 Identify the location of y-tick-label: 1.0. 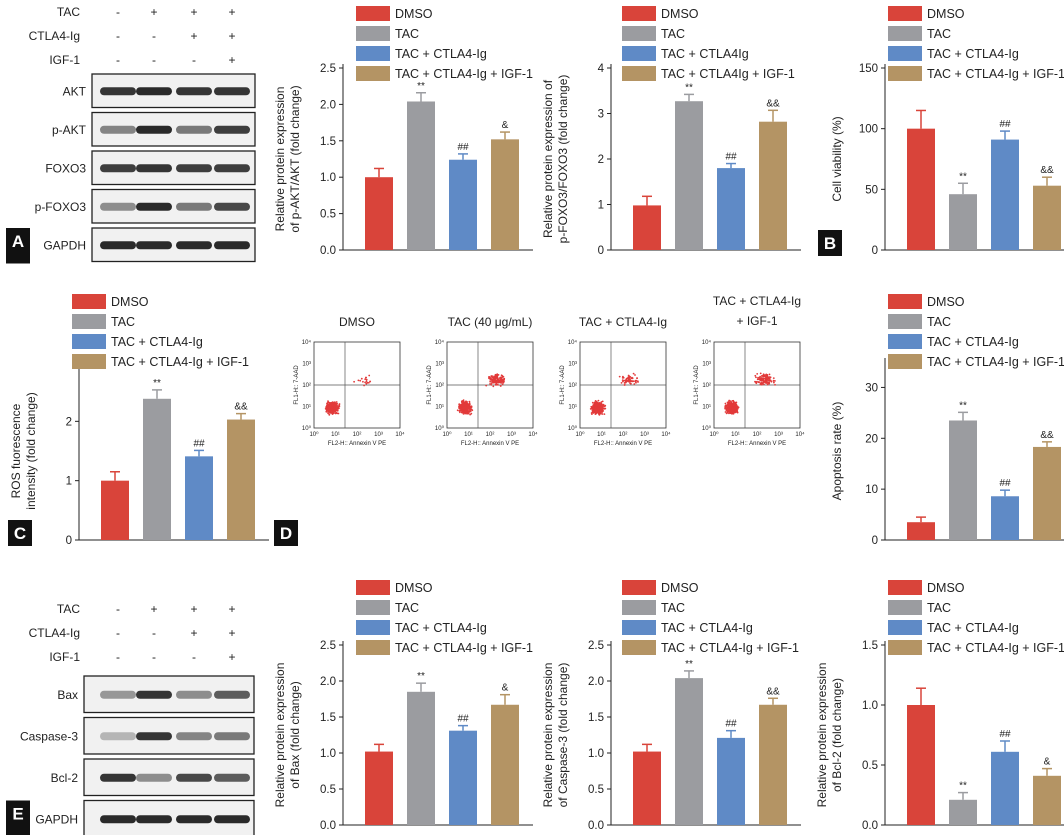
(328, 754).